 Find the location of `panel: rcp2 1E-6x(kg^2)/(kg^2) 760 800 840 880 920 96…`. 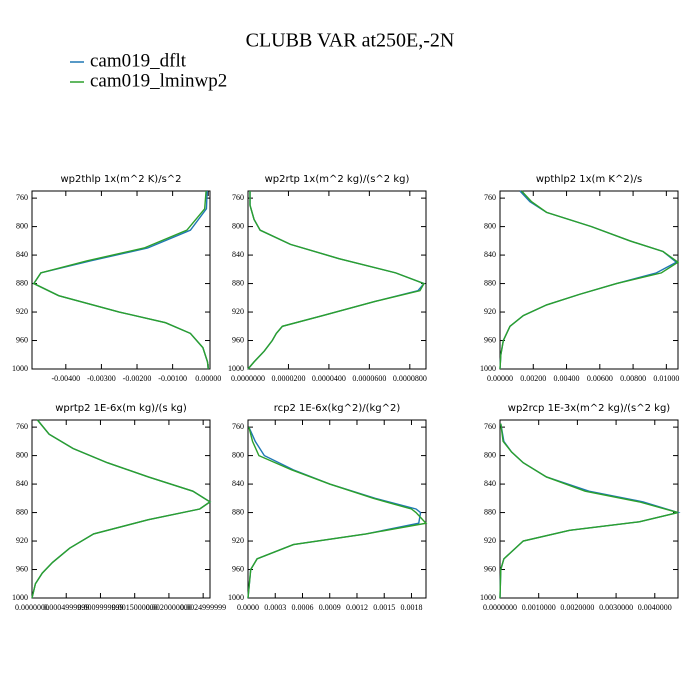

panel: rcp2 1E-6x(kg^2)/(kg^2) 760 800 840 880 920 96… is located at coordinates (328, 507).